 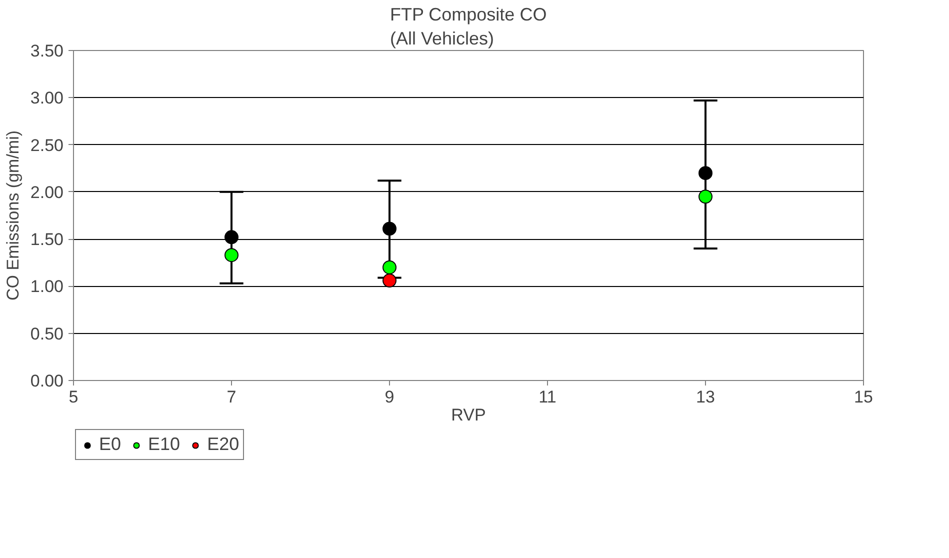 What do you see at coordinates (110, 444) in the screenshot?
I see `legend-label: E0` at bounding box center [110, 444].